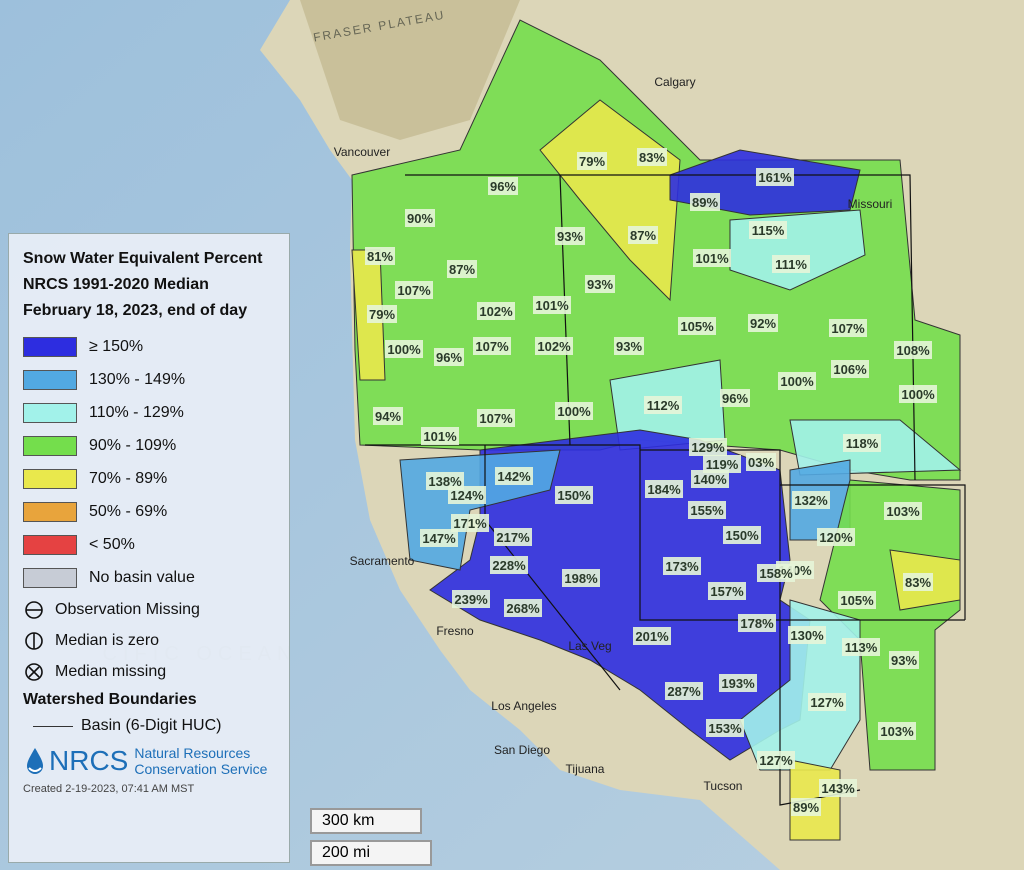 The height and width of the screenshot is (870, 1024). I want to click on place-label: Calgary, so click(674, 82).